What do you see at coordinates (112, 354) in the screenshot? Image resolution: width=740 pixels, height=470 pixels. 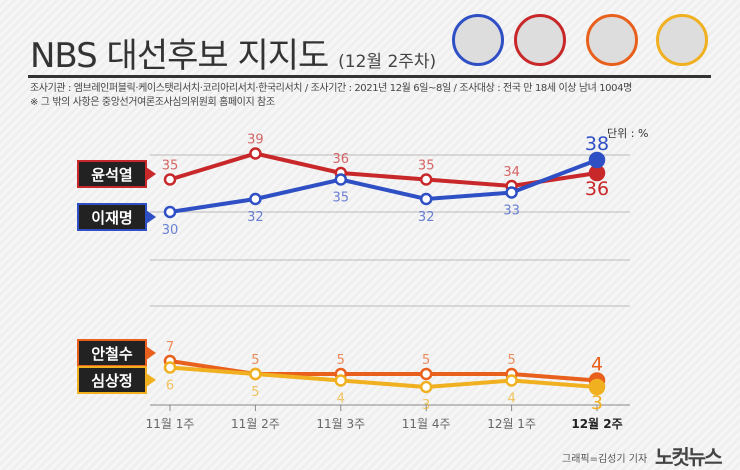 I see `legend-label: 안철수` at bounding box center [112, 354].